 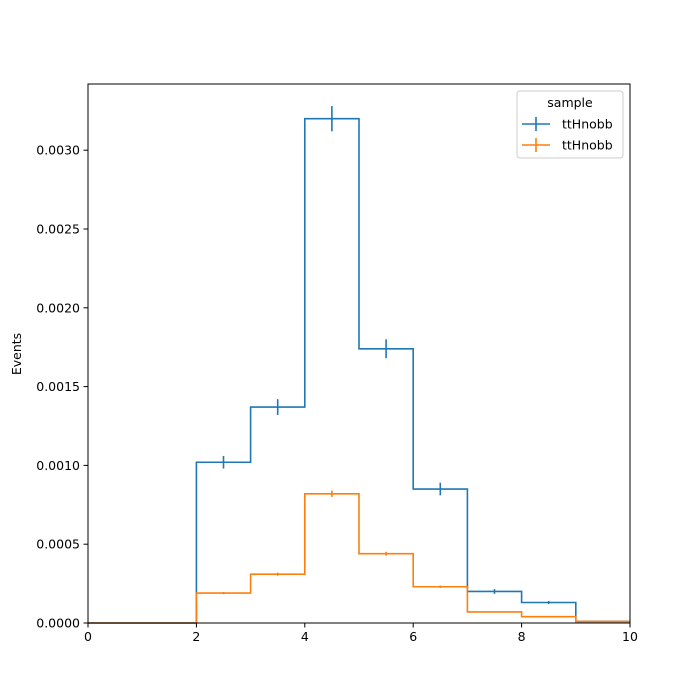 What do you see at coordinates (630, 636) in the screenshot?
I see `x-tick-label: 10` at bounding box center [630, 636].